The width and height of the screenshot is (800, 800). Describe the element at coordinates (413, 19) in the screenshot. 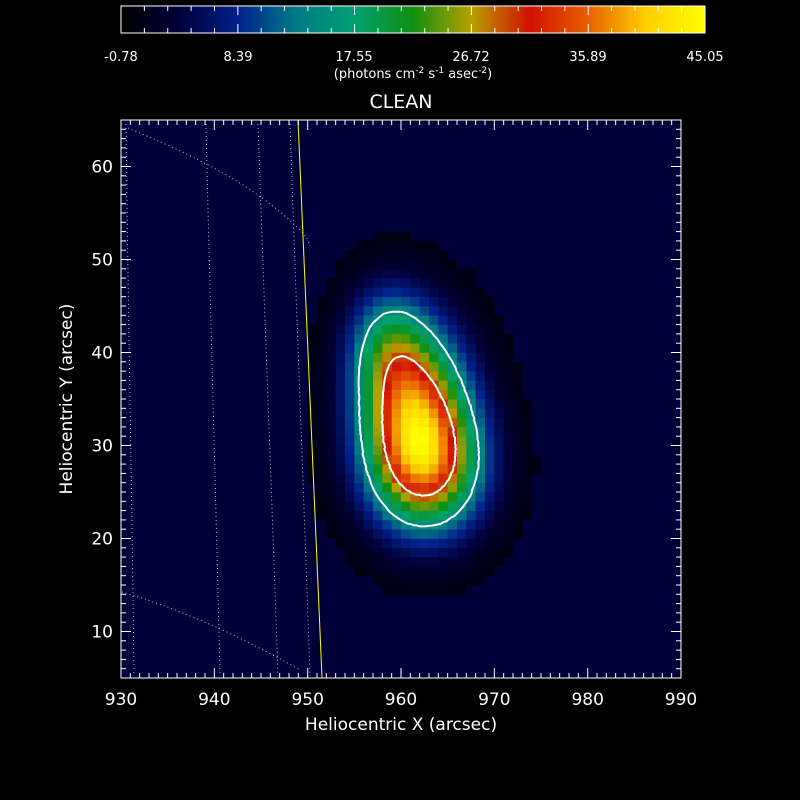

I see `colorbar-ticks` at that location.